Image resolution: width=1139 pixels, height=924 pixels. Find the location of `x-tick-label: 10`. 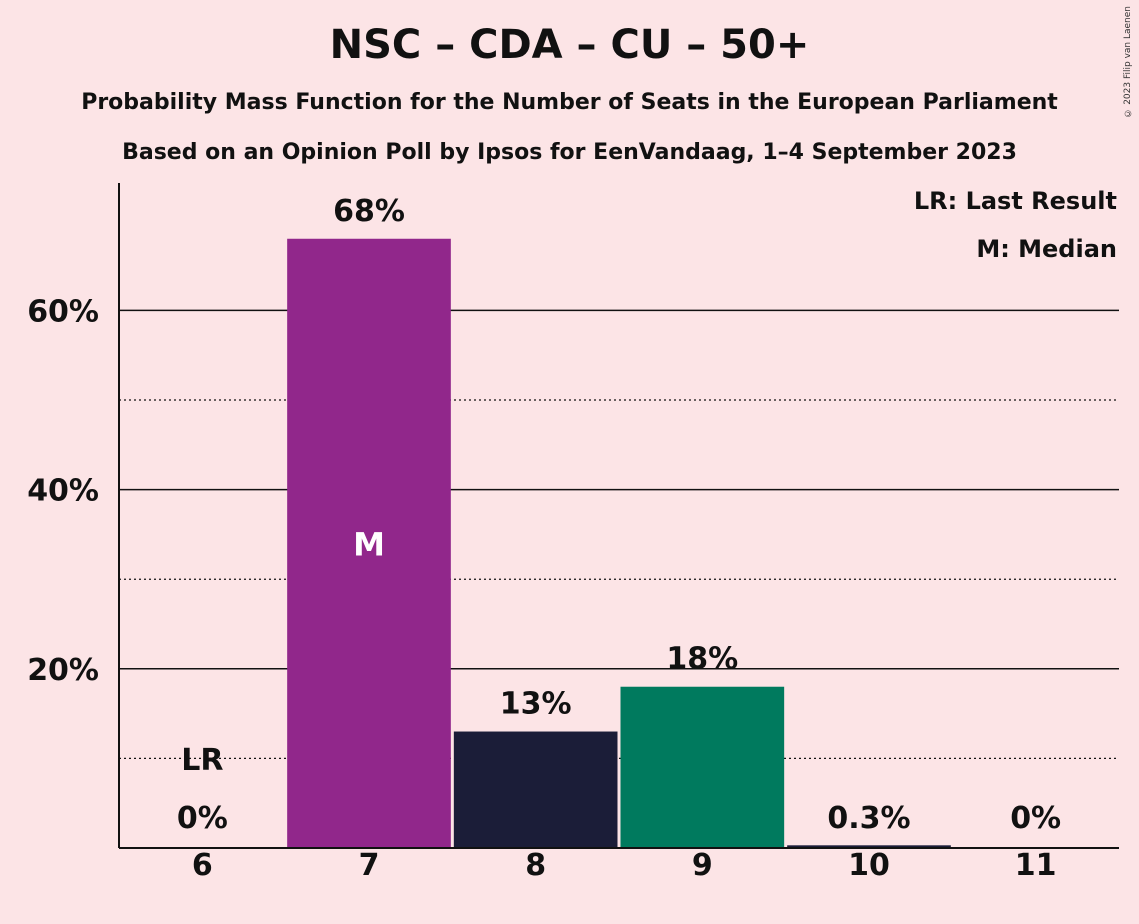

x-tick-label: 10 is located at coordinates (869, 865).